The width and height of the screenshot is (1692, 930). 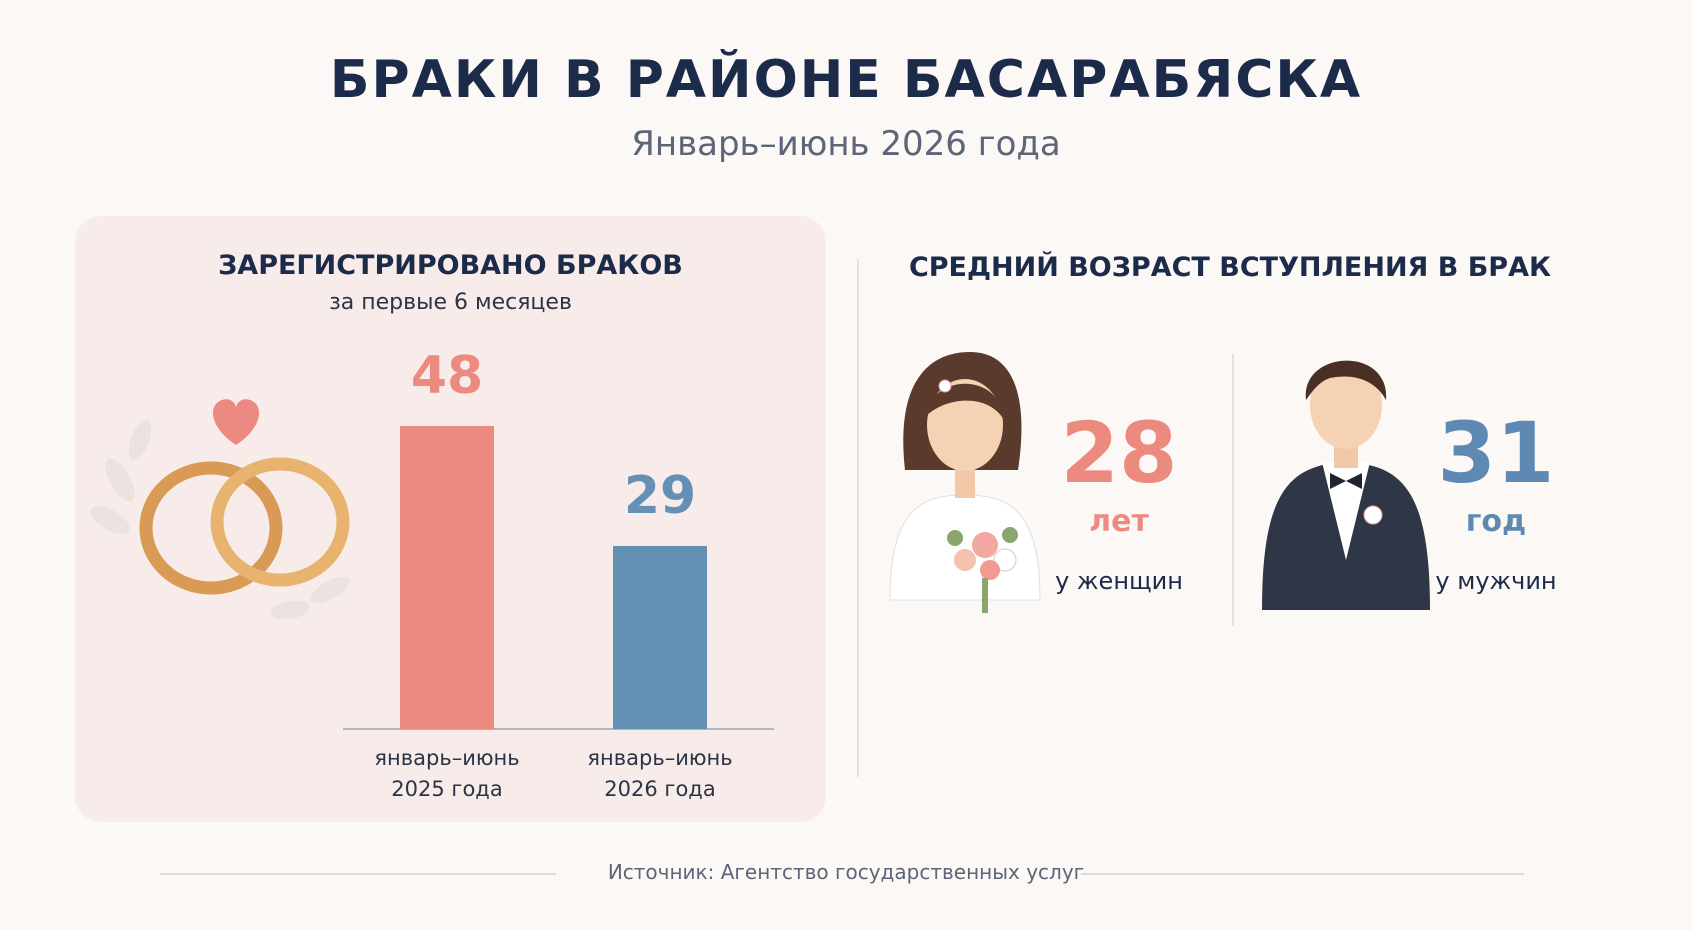 What do you see at coordinates (1119, 453) in the screenshot?
I see `age-value: 28` at bounding box center [1119, 453].